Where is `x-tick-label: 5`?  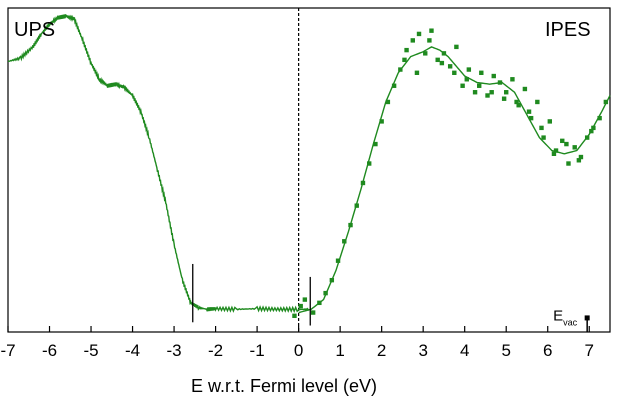 x-tick-label: 5 is located at coordinates (505, 350).